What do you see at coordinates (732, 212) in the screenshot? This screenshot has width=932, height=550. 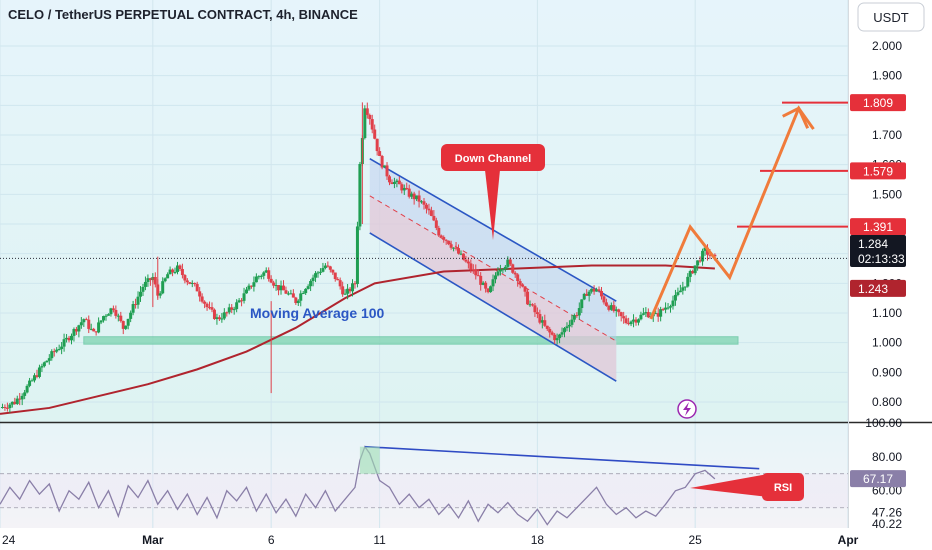 I see `projection-path` at bounding box center [732, 212].